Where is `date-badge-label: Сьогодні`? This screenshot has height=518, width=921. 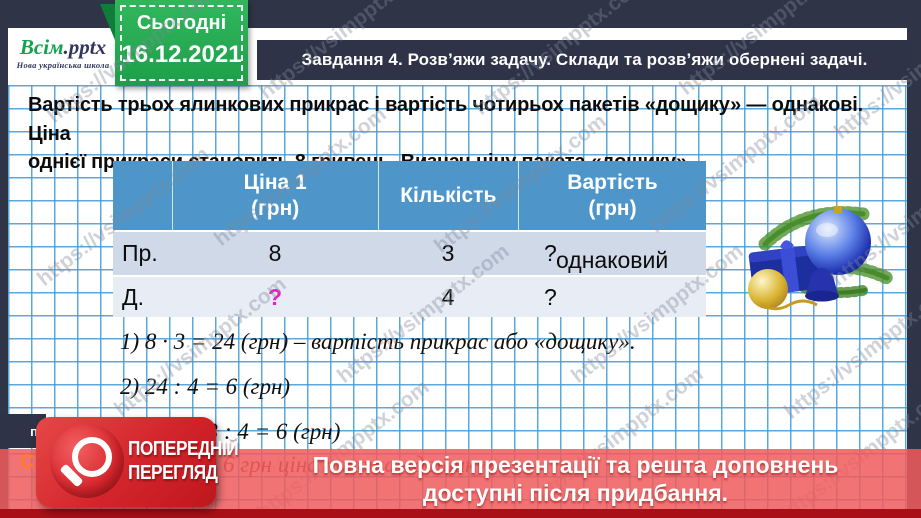 date-badge-label: Сьогодні is located at coordinates (181, 23).